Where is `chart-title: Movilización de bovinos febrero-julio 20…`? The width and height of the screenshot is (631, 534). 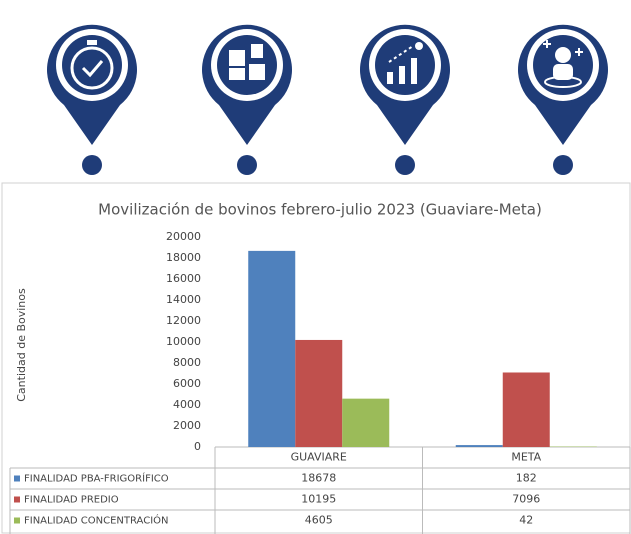
chart-title: Movilización de bovinos febrero-julio 20… is located at coordinates (320, 210).